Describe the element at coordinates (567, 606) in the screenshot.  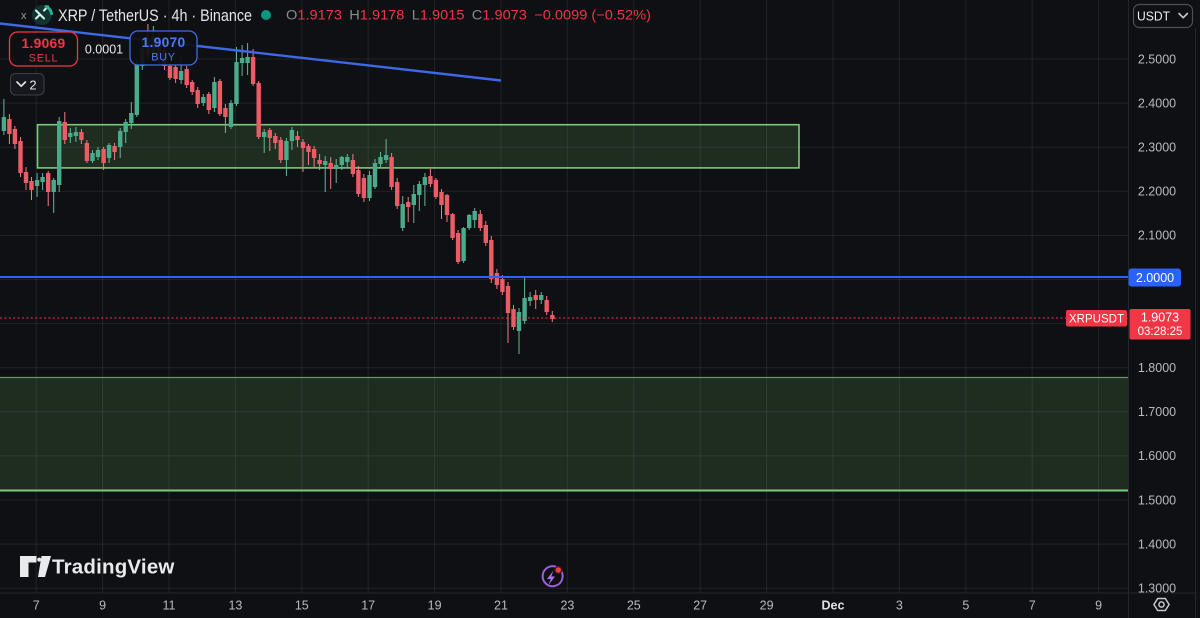
I see `svg-text: 23` at that location.